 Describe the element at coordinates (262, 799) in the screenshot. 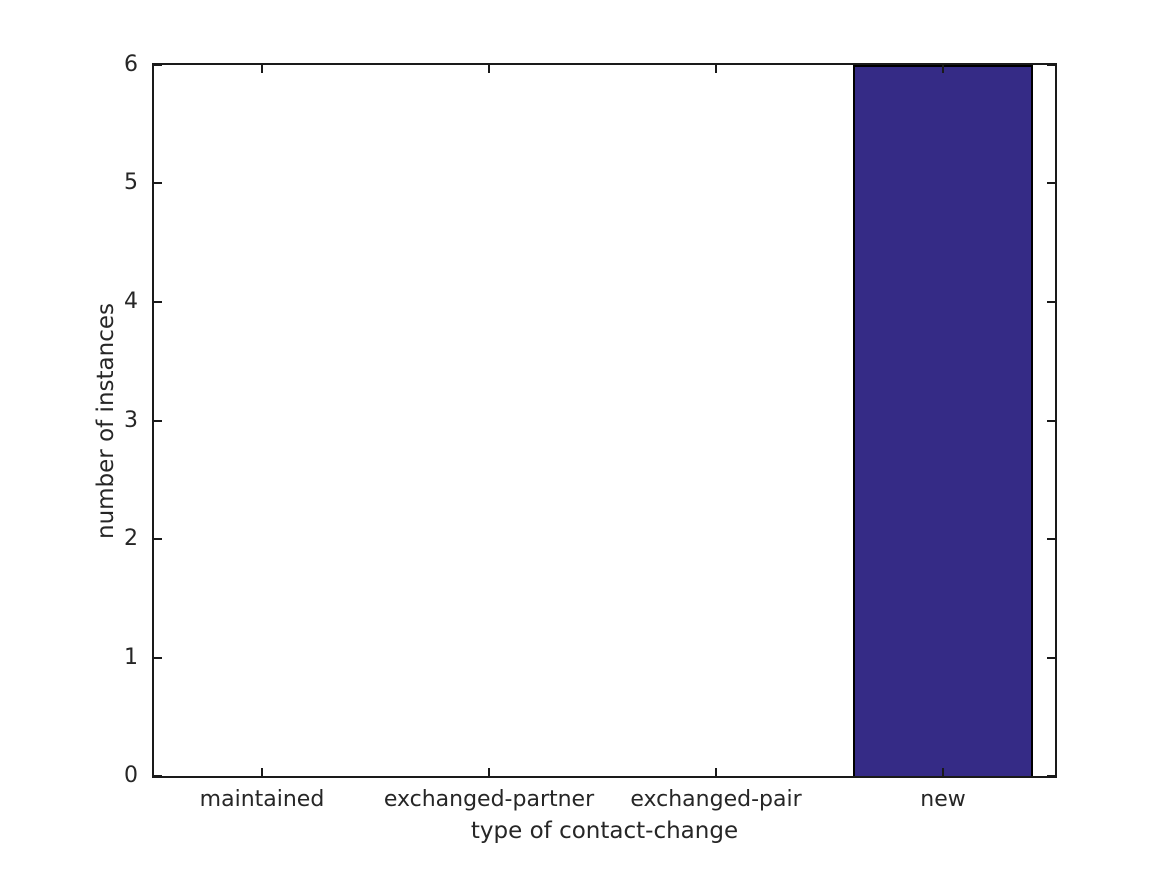

I see `x-tick-label: maintained` at that location.